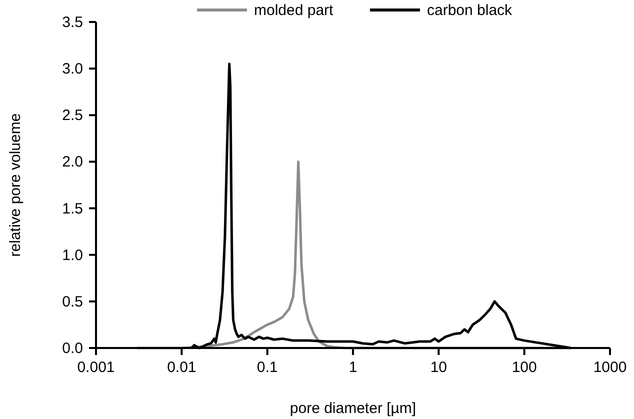 The image size is (634, 419). I want to click on y-tick-label: 2.5, so click(72, 115).